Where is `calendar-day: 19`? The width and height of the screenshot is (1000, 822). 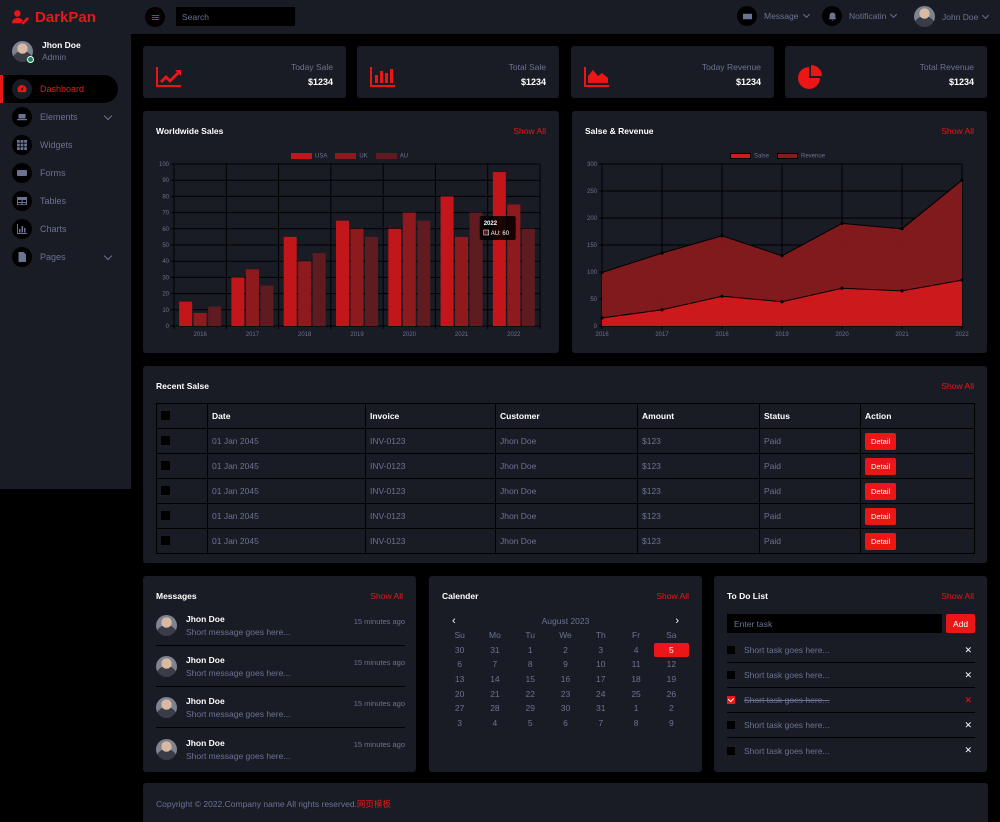 calendar-day: 19 is located at coordinates (671, 679).